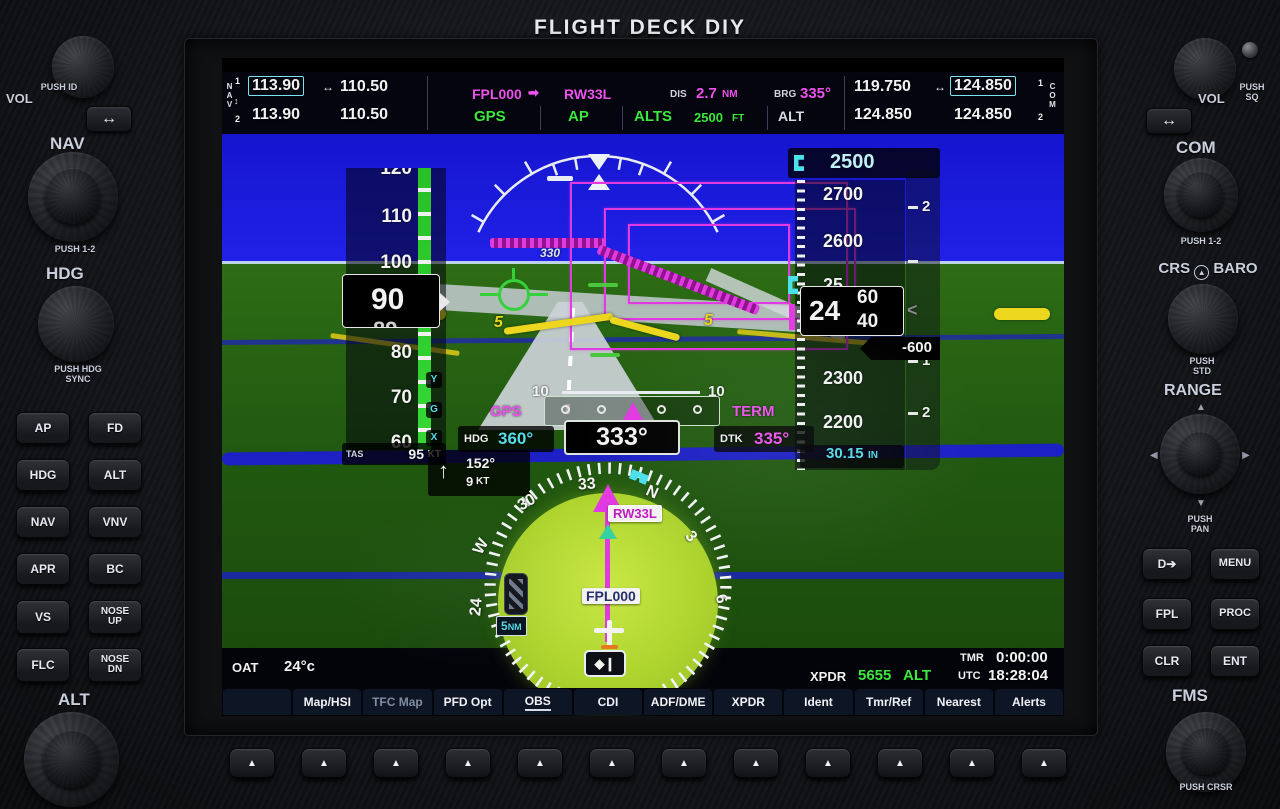 This screenshot has width=1280, height=809. What do you see at coordinates (716, 391) in the screenshot?
I see `cdi-scale-right: 10` at bounding box center [716, 391].